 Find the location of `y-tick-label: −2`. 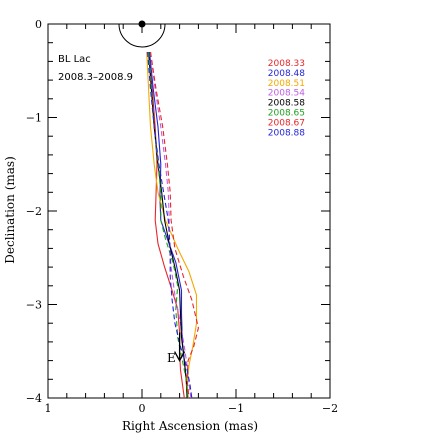

y-tick-label: −2 is located at coordinates (34, 211).